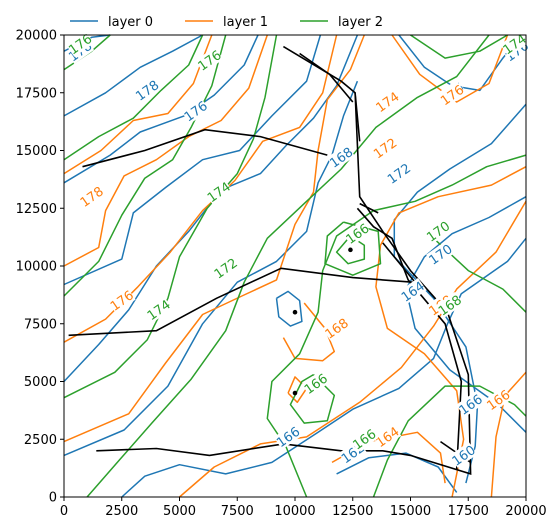 This screenshot has width=557, height=530. What do you see at coordinates (36, 209) in the screenshot?
I see `y-tick-label: 12500` at bounding box center [36, 209].